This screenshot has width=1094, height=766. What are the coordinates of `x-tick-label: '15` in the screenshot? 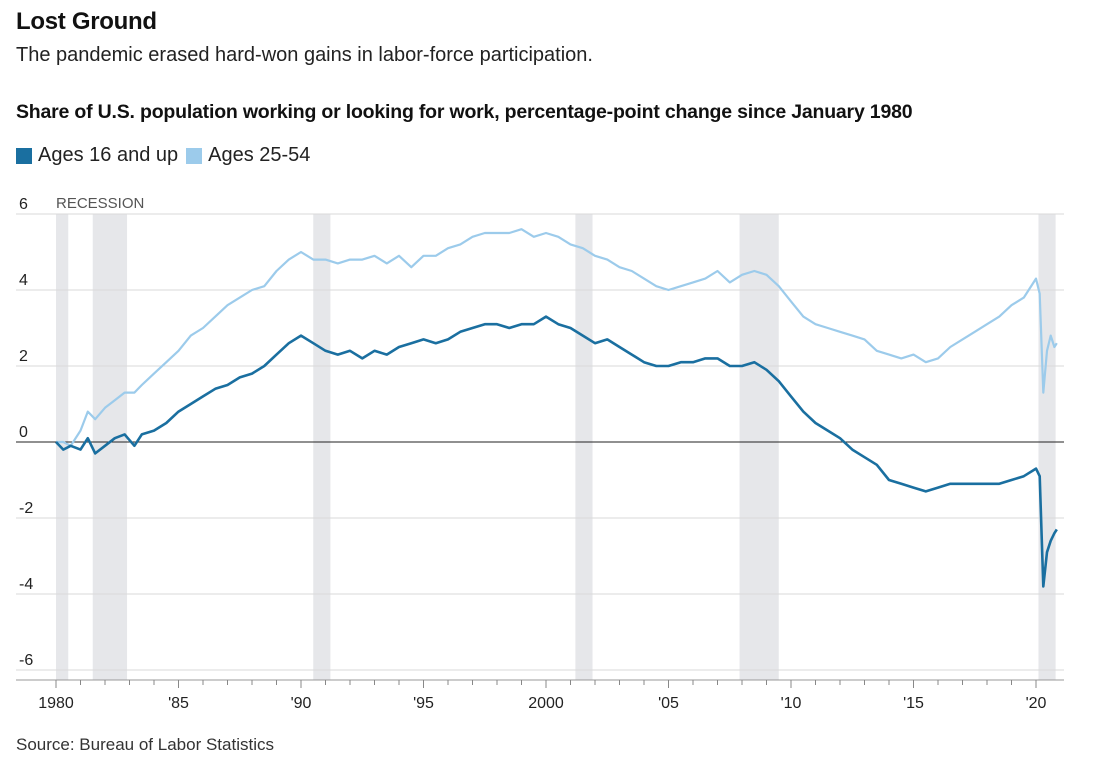 It's located at (913, 703).